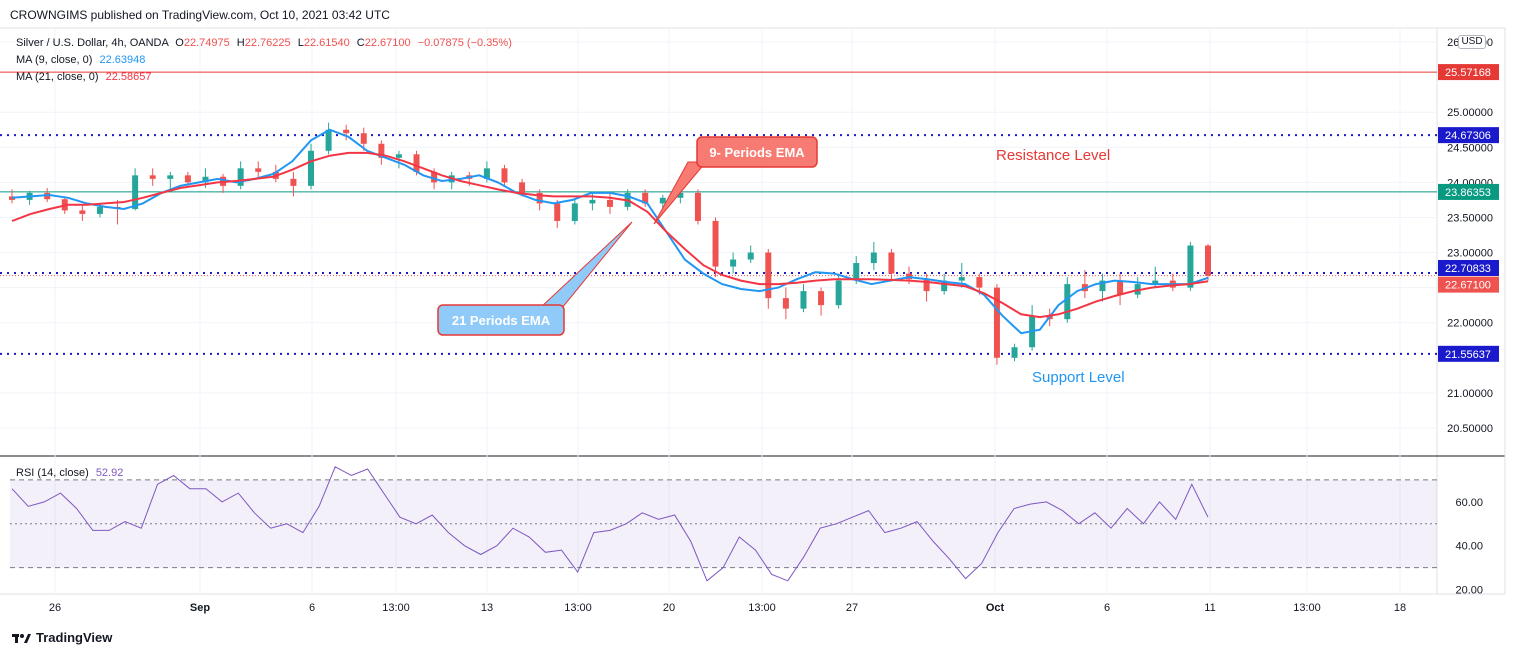  I want to click on legend-c-value: 22.67100, so click(388, 43).